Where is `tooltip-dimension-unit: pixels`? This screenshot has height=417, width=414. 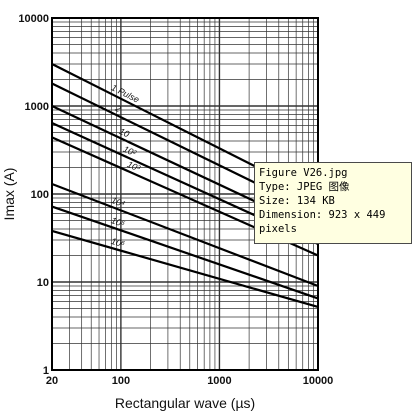 tooltip-dimension-unit: pixels is located at coordinates (278, 229).